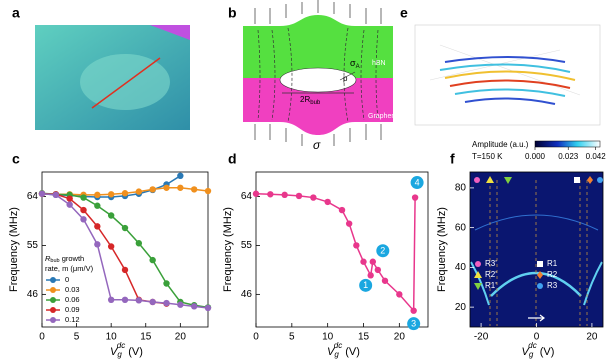 The height and width of the screenshot is (360, 610). I want to click on label: bub, so click(315, 103).